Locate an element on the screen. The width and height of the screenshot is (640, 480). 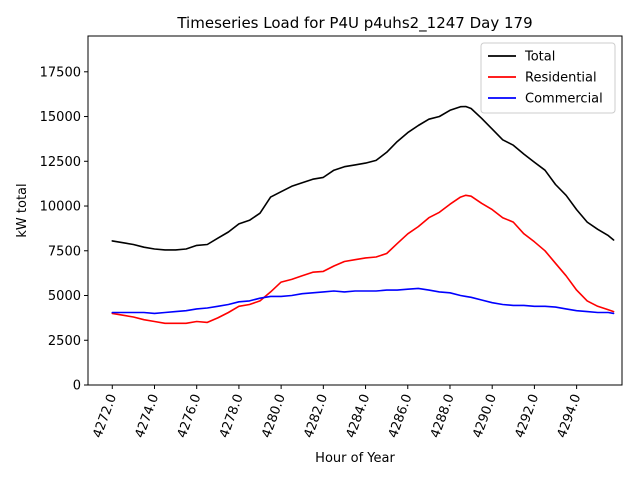
legend-label-residential: Residential is located at coordinates (561, 78).